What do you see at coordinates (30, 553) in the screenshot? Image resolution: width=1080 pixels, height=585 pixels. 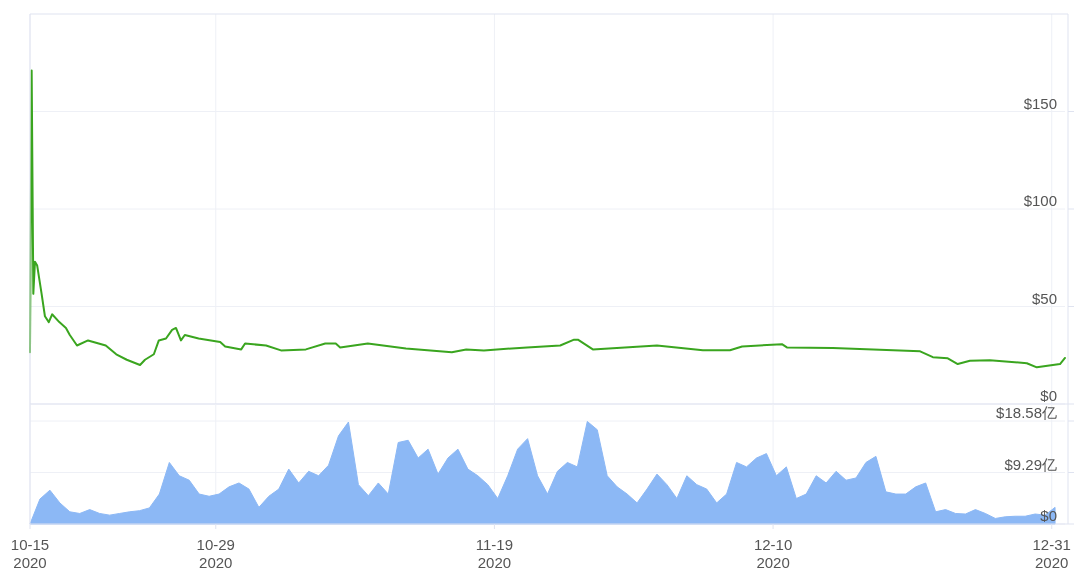 I see `x-tick-label: 10-15 2020` at bounding box center [30, 553].